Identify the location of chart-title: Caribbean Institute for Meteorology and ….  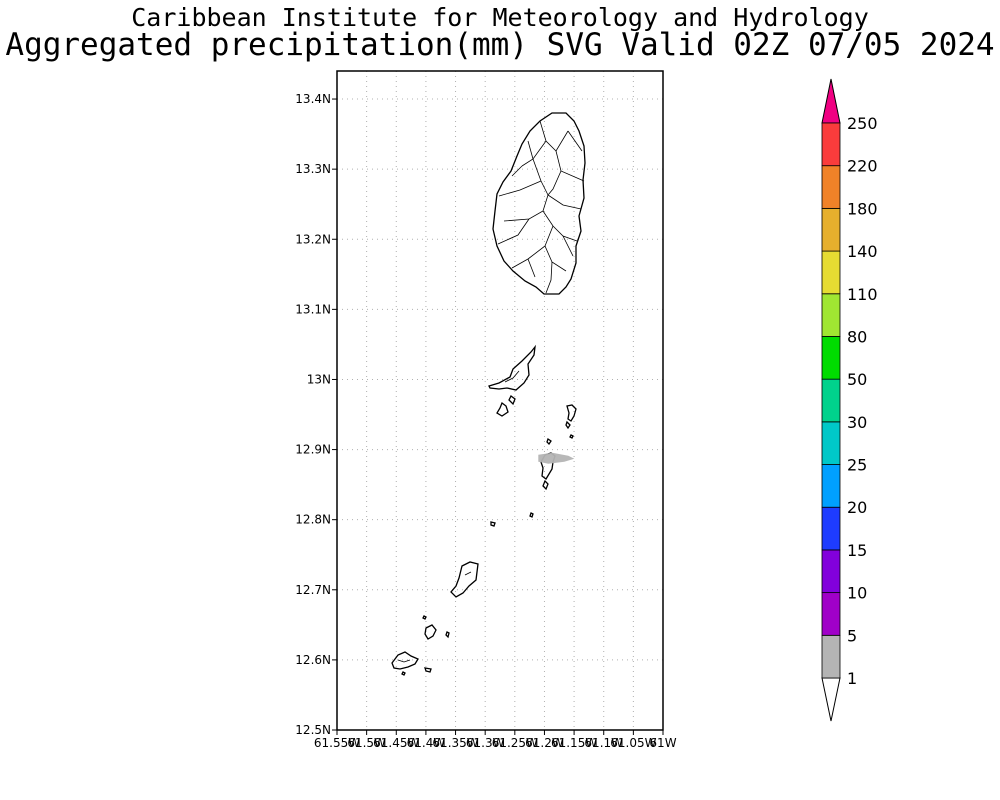
(500, 17).